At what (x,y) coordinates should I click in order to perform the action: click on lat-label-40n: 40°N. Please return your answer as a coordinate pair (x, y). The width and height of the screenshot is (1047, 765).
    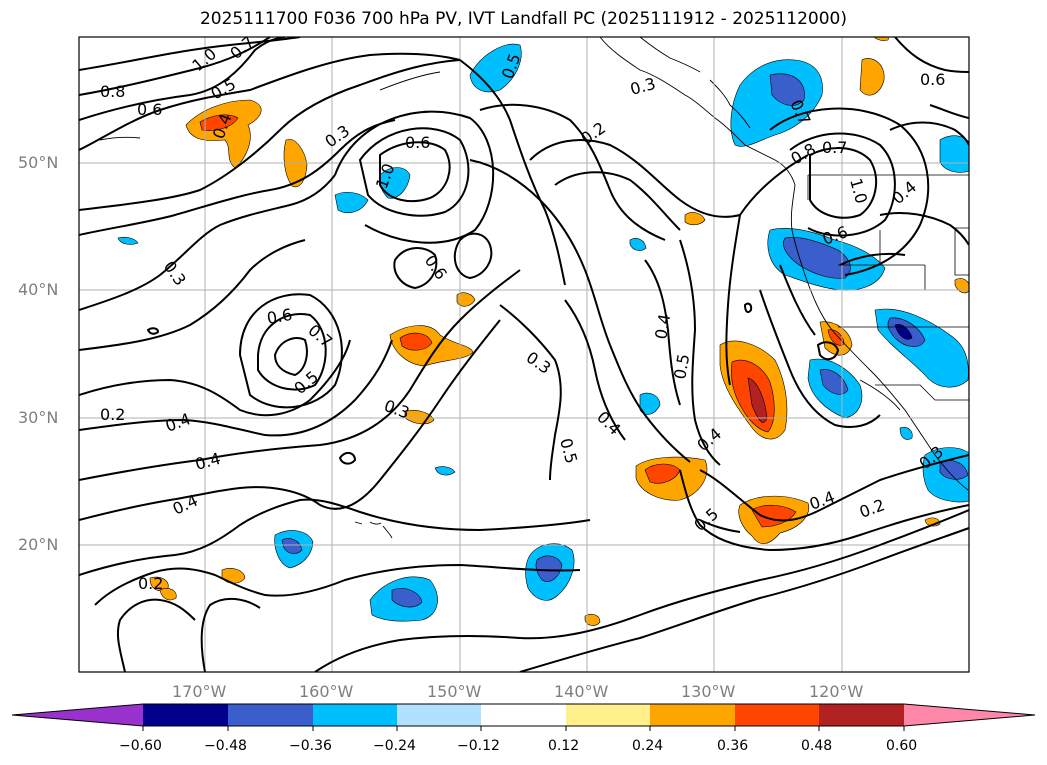
    Looking at the image, I should click on (38, 289).